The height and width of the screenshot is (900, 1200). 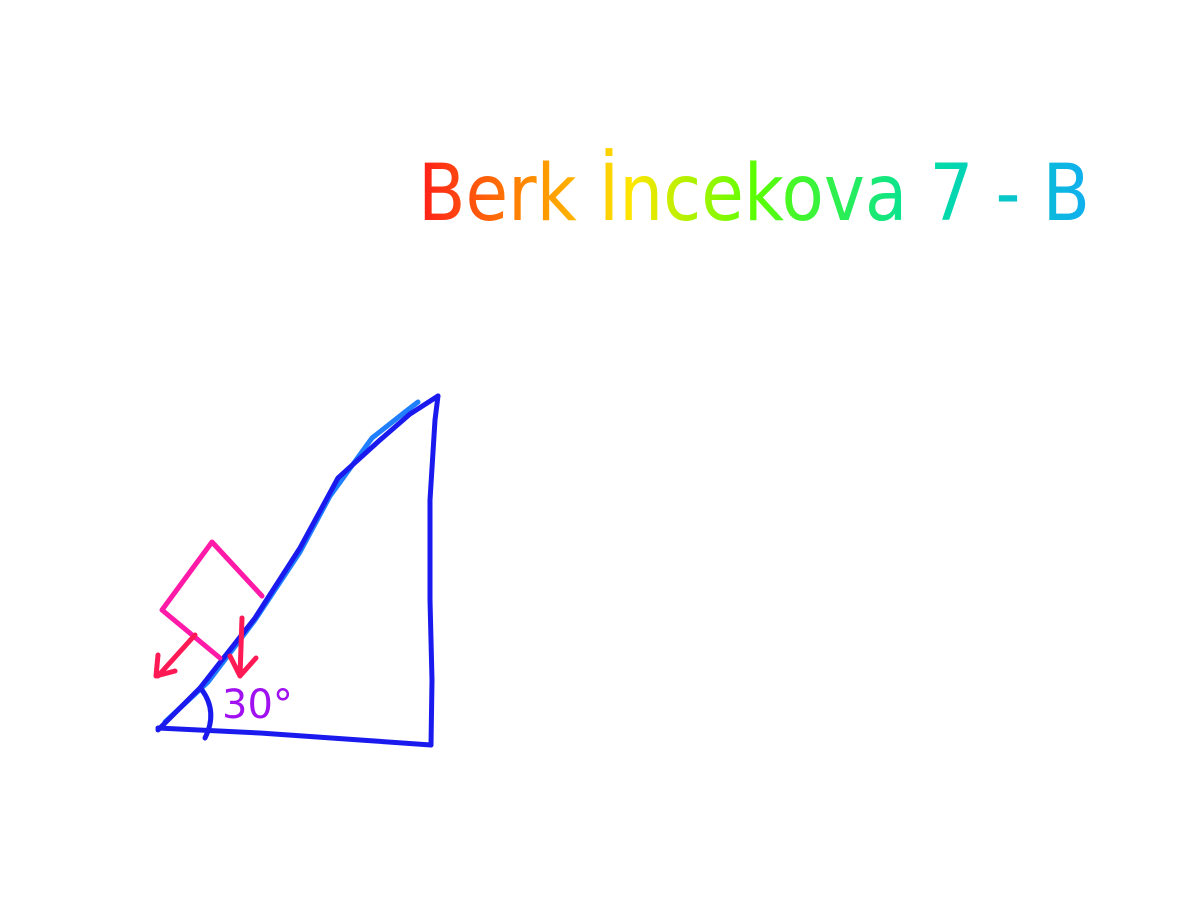 I want to click on angle-marker: 30°, so click(x=246, y=711).